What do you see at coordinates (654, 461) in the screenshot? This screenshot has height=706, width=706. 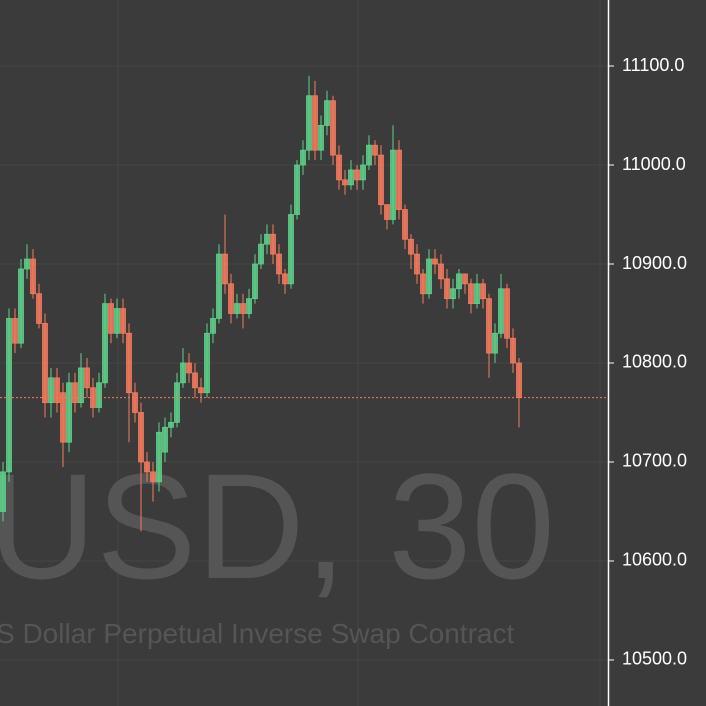 I see `y-tick-label: 10700.0` at bounding box center [654, 461].